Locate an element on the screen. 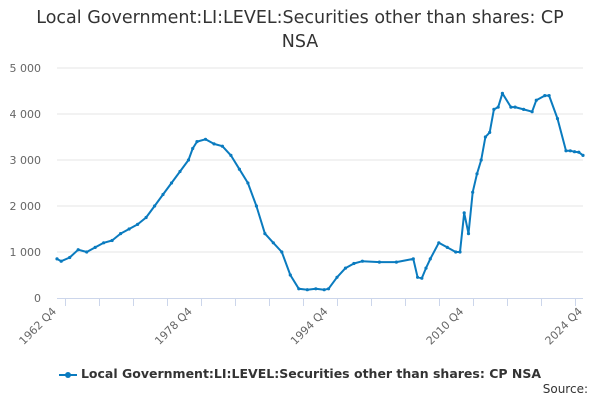 The width and height of the screenshot is (600, 400). x-axis: 1962 Q4 1978 Q4 1994 Q4 2010 Q4 2024 Q4 is located at coordinates (301, 323).